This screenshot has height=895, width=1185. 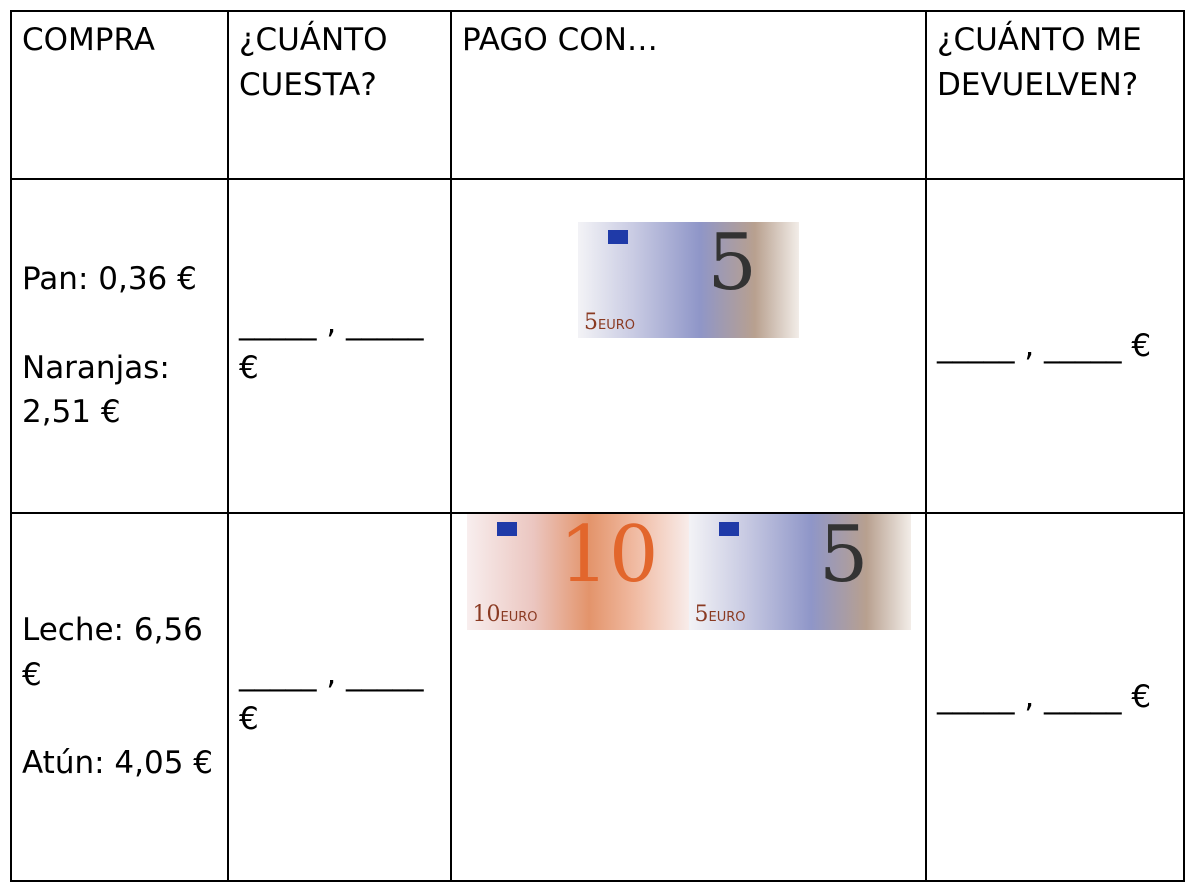 What do you see at coordinates (119, 697) in the screenshot?
I see `items-cell: Leche: 6,56 € Atún: 4,05 €` at bounding box center [119, 697].